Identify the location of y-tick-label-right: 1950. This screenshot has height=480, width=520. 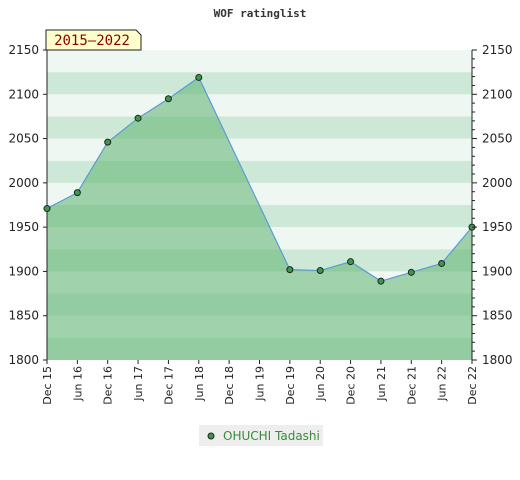
(497, 227).